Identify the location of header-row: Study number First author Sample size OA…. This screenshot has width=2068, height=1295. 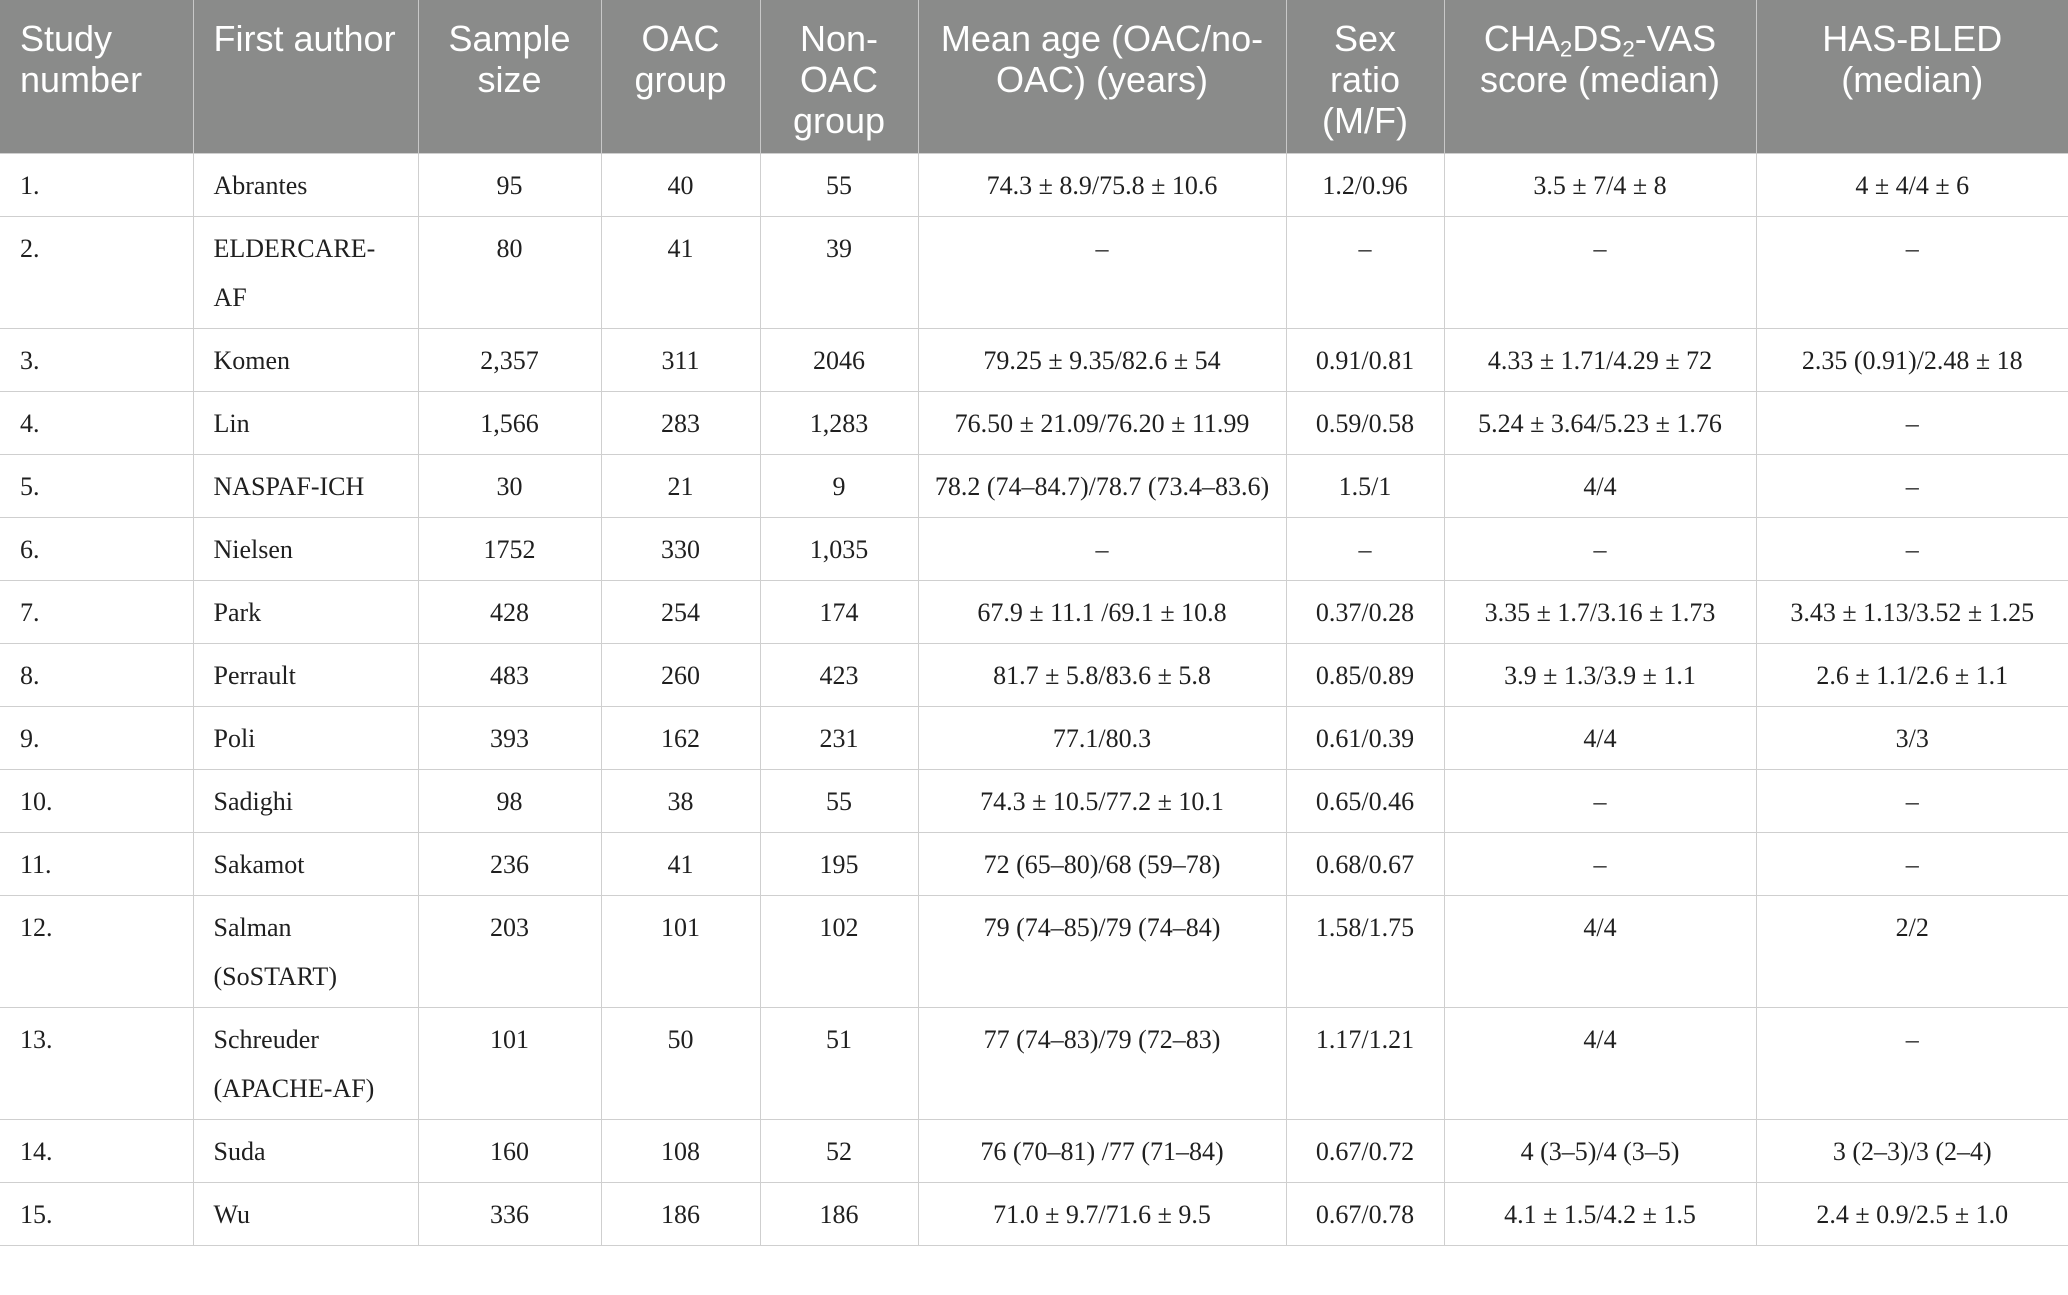
(1034, 77).